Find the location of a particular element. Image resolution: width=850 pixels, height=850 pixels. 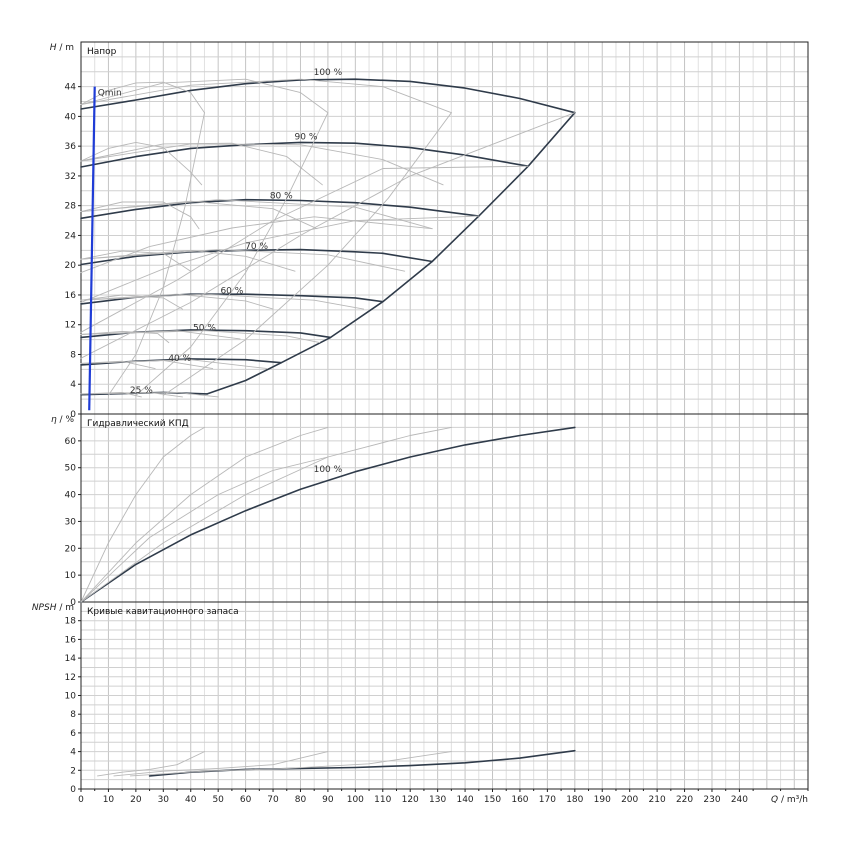

x-tick-label: 90 is located at coordinates (328, 800).